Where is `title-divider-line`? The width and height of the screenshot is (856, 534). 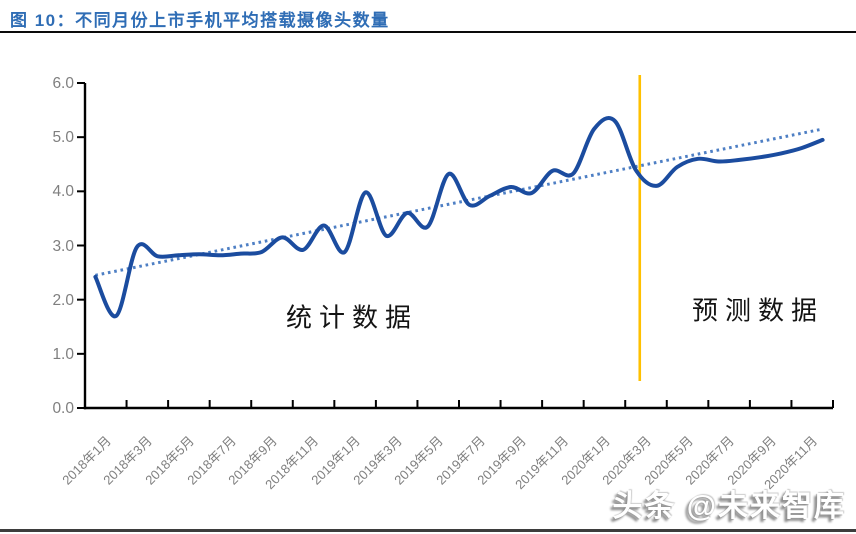 title-divider-line is located at coordinates (428, 32).